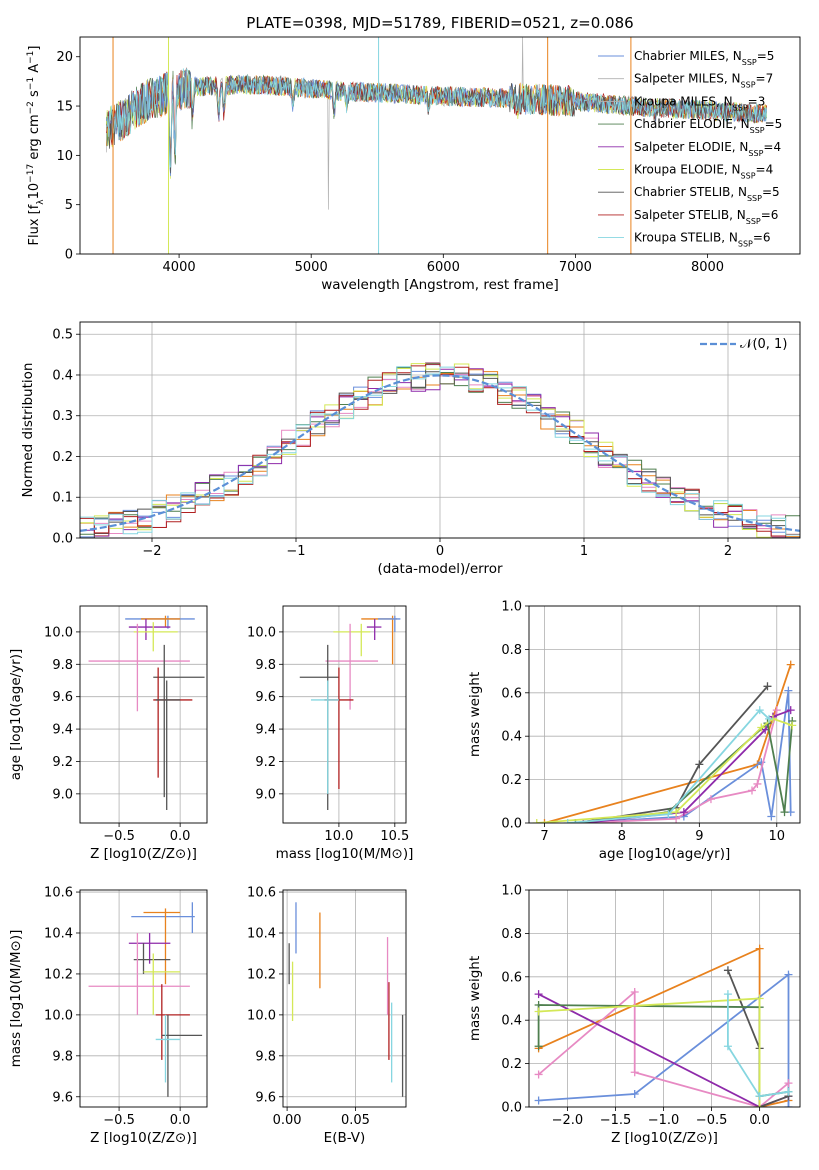 The width and height of the screenshot is (819, 1170). Describe the element at coordinates (295, 551) in the screenshot. I see `x-tick-label: −1` at that location.